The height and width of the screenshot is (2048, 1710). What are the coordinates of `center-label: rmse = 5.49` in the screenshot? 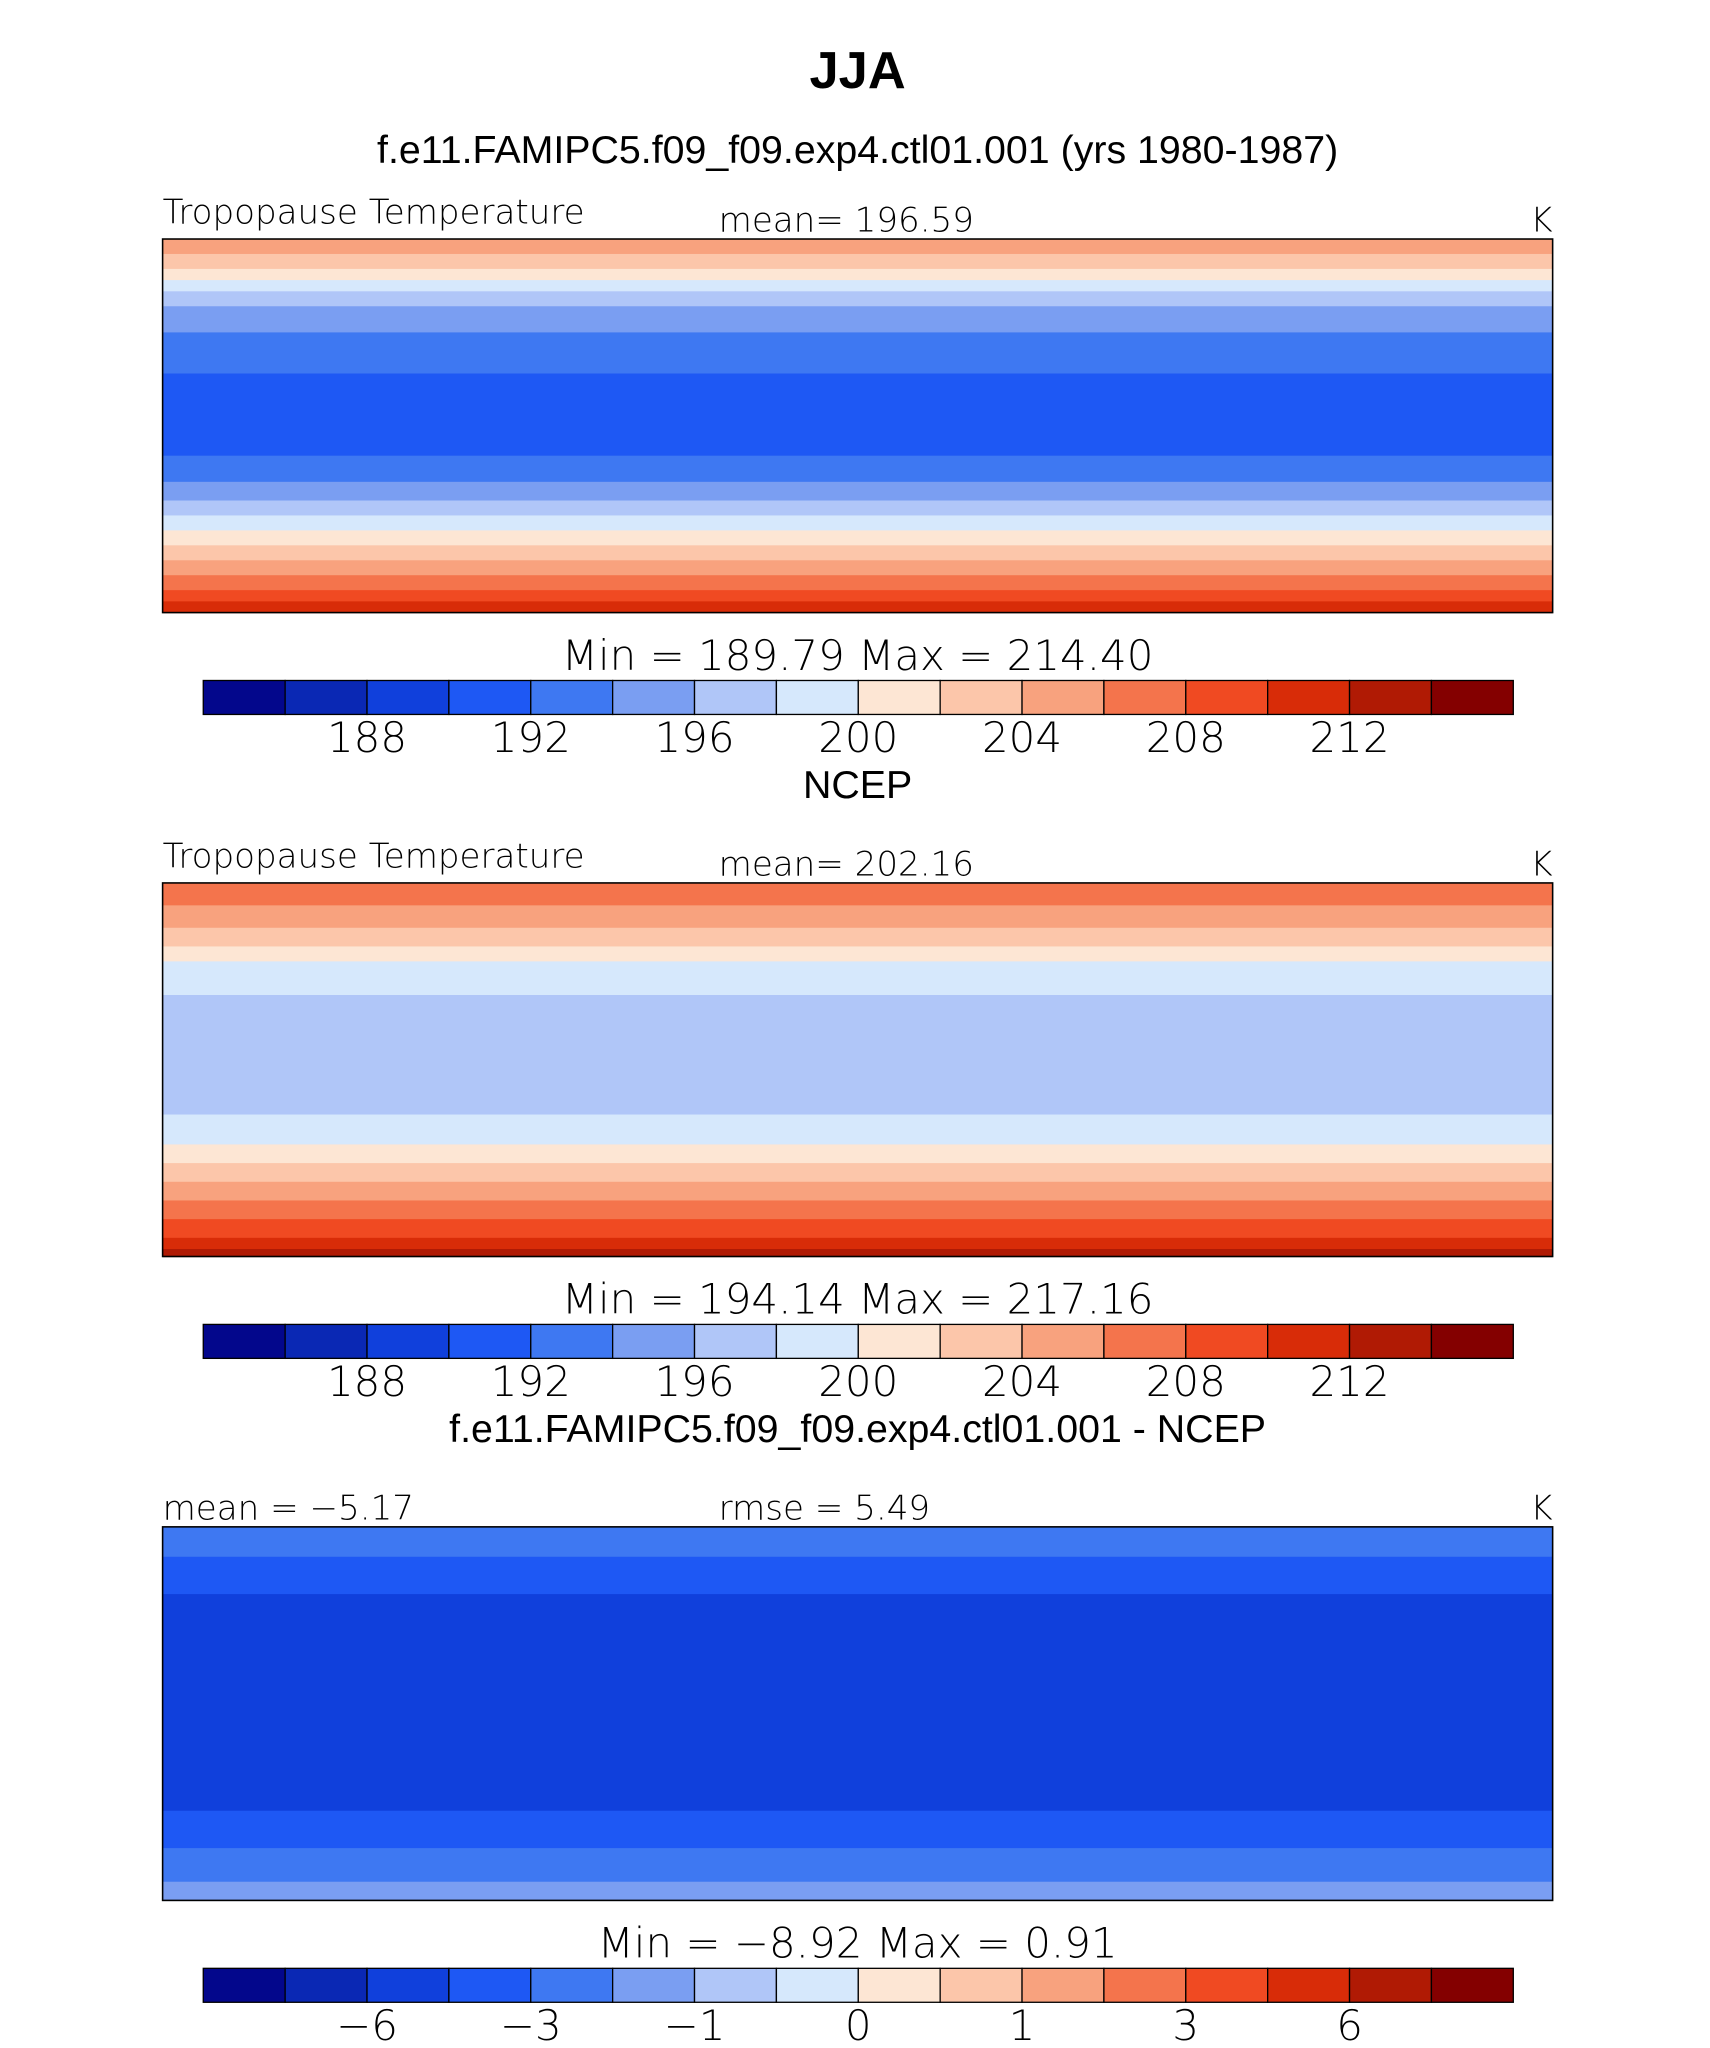 It's located at (824, 1508).